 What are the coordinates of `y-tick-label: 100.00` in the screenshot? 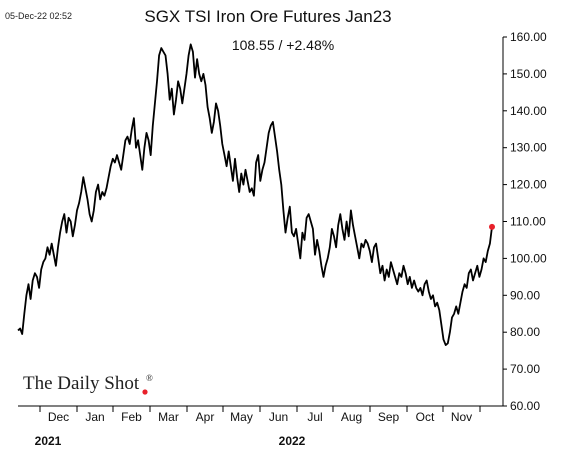 It's located at (528, 258).